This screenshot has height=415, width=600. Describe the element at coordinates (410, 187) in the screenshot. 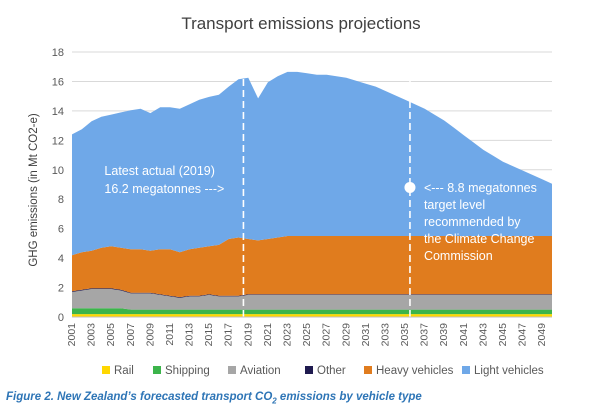

I see `target-marker` at that location.